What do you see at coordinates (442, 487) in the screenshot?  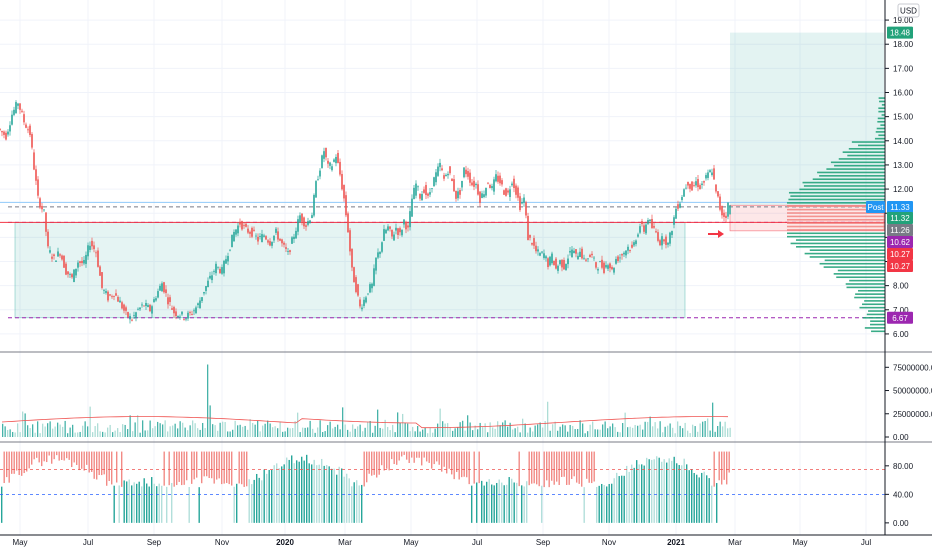 I see `oscillator-pane` at bounding box center [442, 487].